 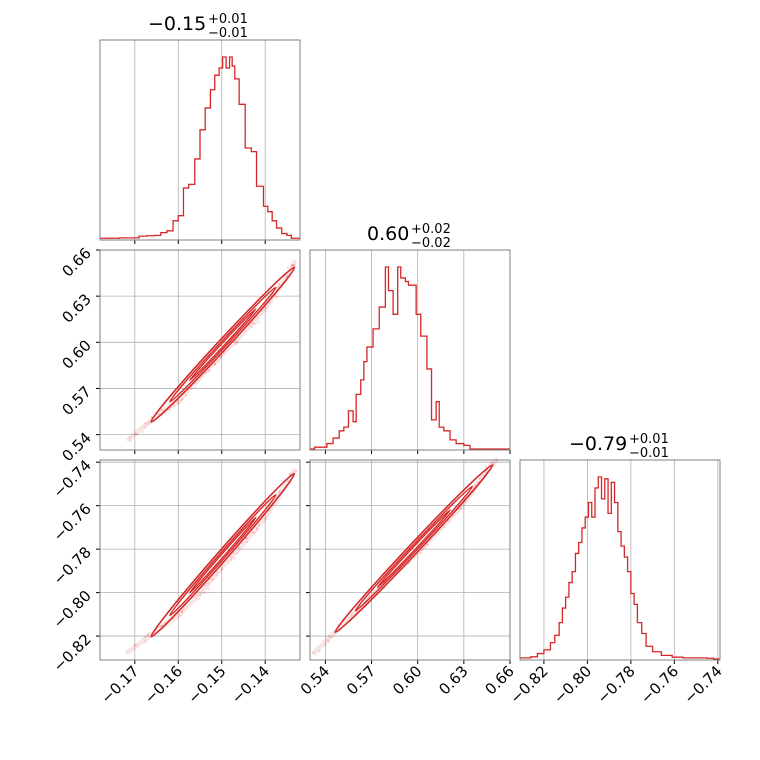 I want to click on joint-2-3-frame, so click(x=410, y=560).